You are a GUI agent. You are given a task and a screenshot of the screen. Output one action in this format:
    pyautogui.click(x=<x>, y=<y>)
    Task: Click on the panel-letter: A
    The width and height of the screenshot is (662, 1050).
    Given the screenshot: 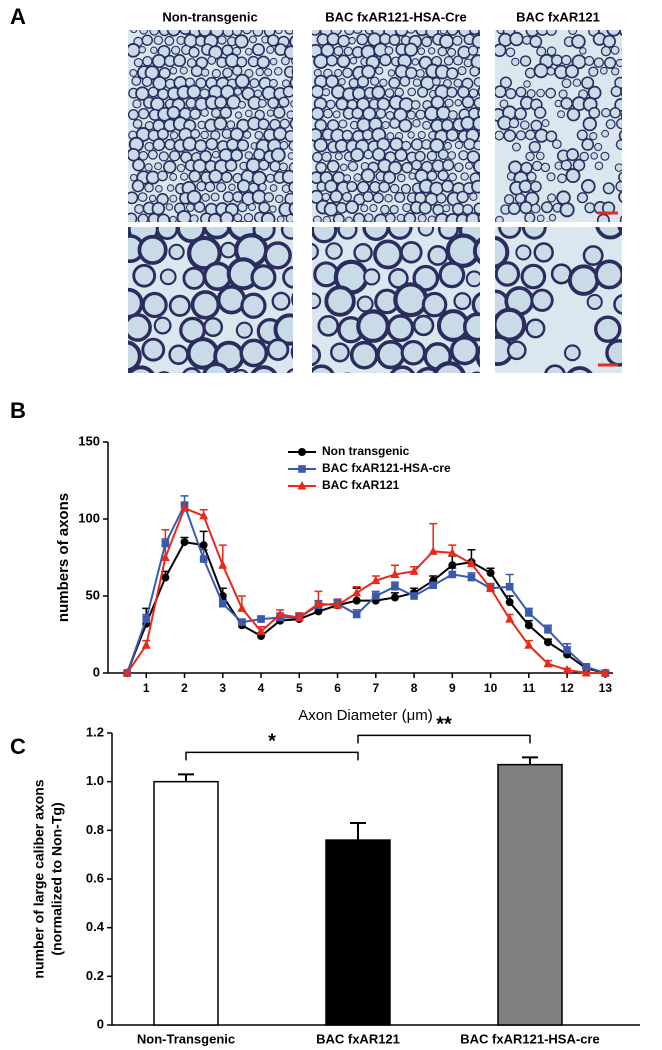 What is the action you would take?
    pyautogui.click(x=18, y=16)
    